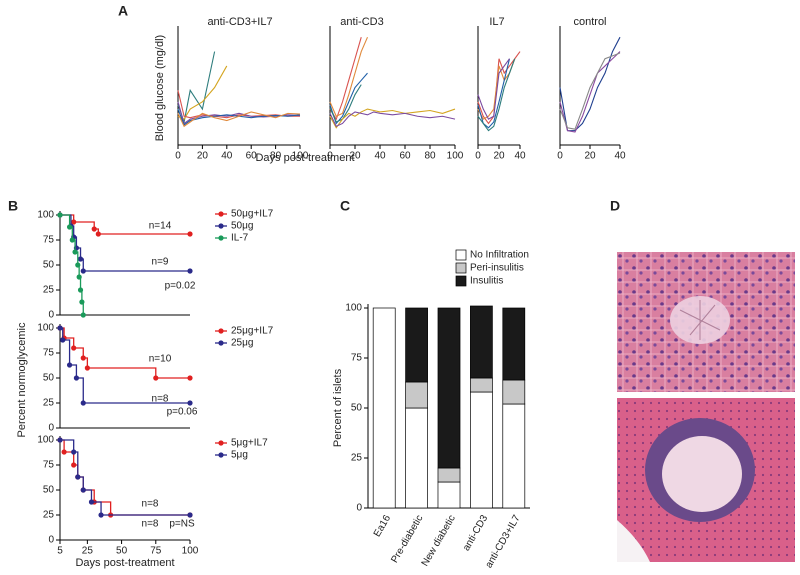 The image size is (800, 575). I want to click on legend-label: 25μg+IL7, so click(252, 331).